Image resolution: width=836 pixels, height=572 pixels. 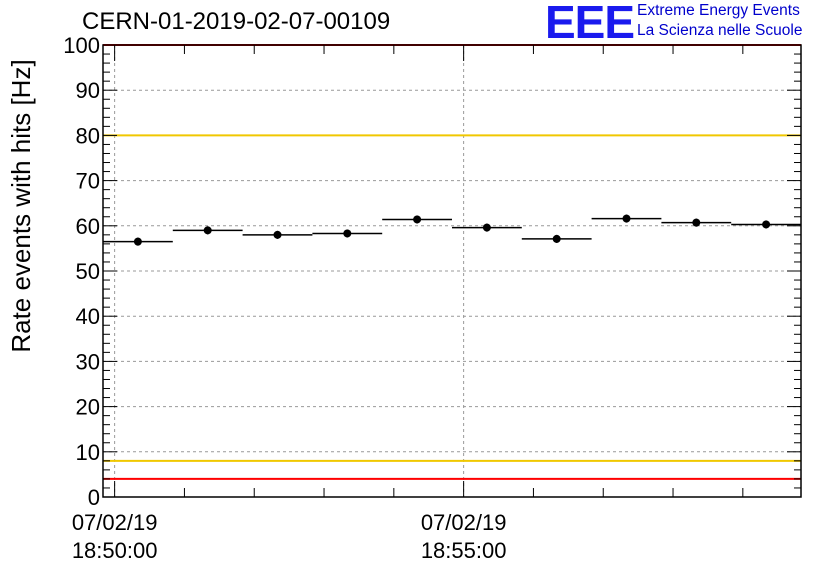 What do you see at coordinates (81, 45) in the screenshot?
I see `y-tick-label: 100` at bounding box center [81, 45].